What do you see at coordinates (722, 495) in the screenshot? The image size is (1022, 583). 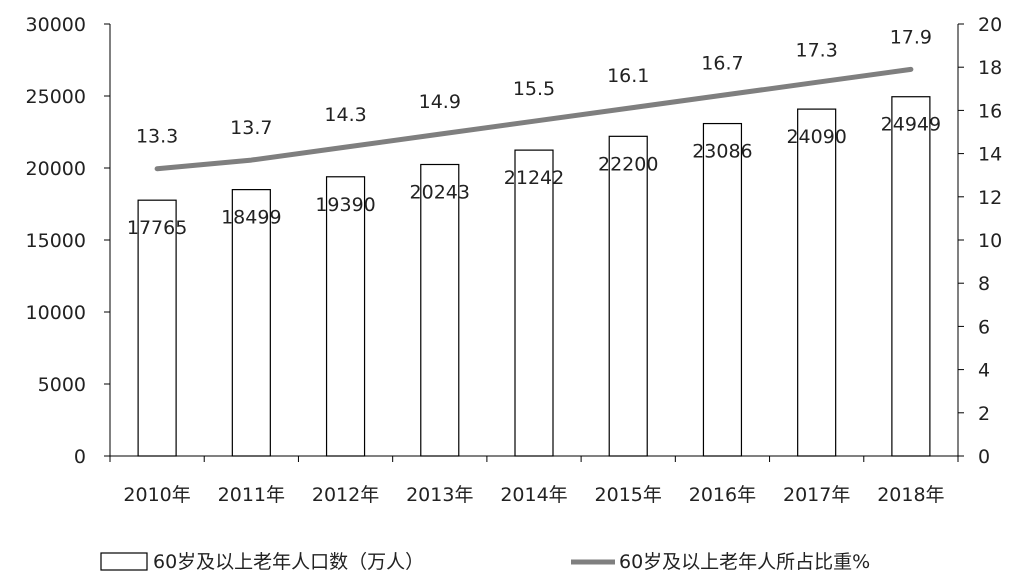 I see `x-tick-label: 2016年` at bounding box center [722, 495].